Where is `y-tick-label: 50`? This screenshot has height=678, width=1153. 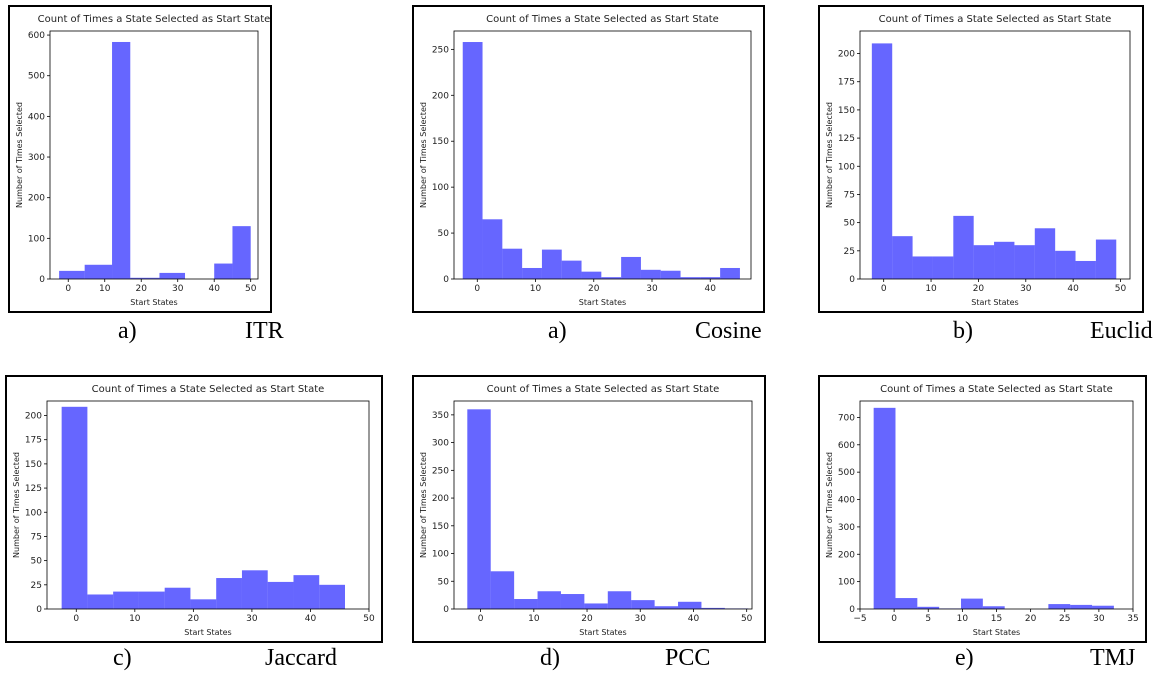 y-tick-label: 50 is located at coordinates (850, 224).